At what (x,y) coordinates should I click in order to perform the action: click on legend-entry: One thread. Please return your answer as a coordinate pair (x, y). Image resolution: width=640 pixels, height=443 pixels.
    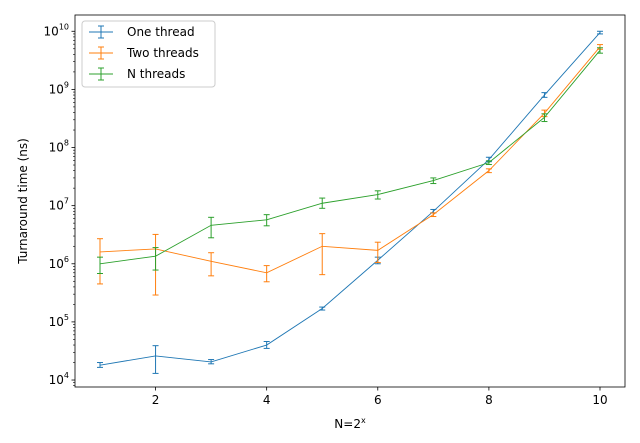
    Looking at the image, I should click on (142, 32).